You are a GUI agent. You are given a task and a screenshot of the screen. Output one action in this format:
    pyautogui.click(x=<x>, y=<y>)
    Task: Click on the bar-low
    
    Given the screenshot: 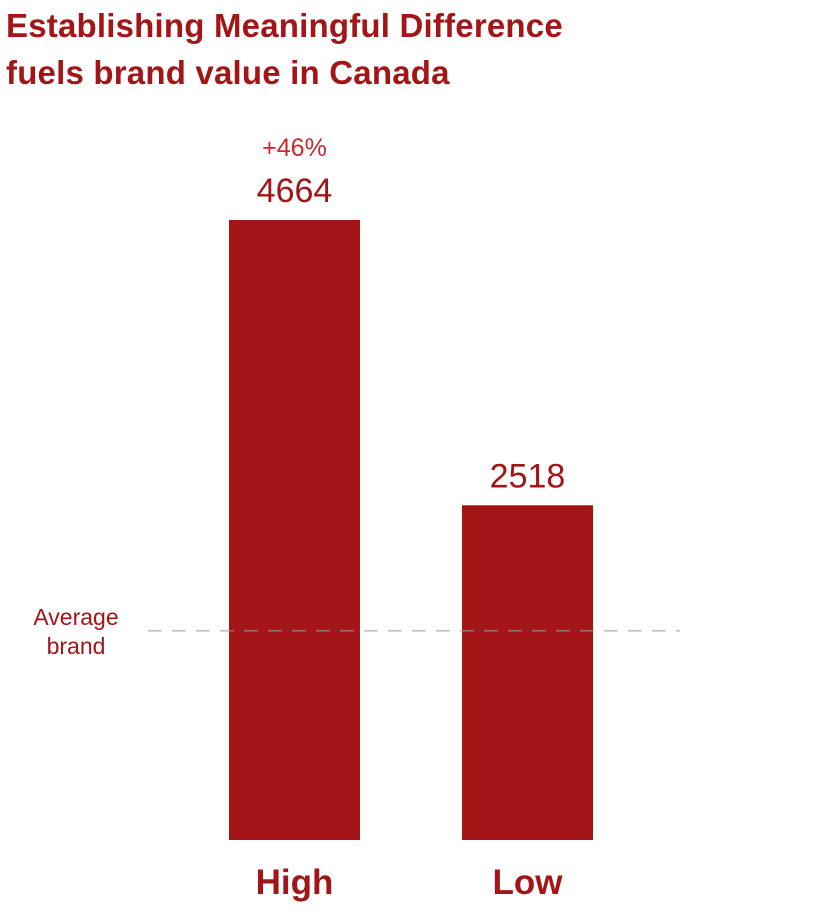 What is the action you would take?
    pyautogui.click(x=527, y=672)
    